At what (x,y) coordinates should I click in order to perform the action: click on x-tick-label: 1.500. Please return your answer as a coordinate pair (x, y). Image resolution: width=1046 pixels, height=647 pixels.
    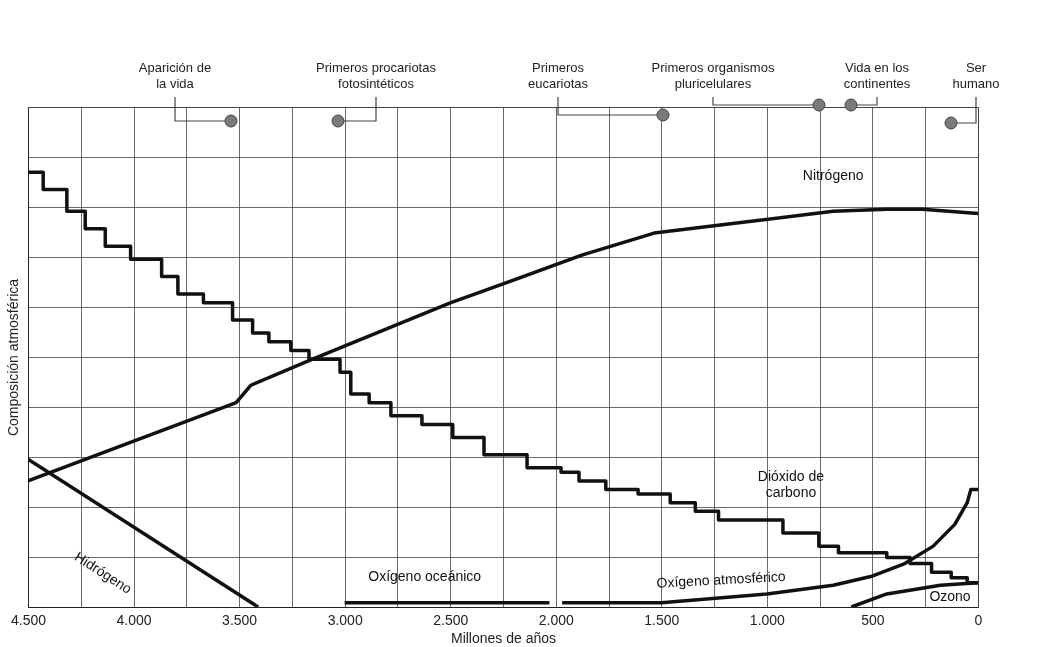
    Looking at the image, I should click on (662, 619).